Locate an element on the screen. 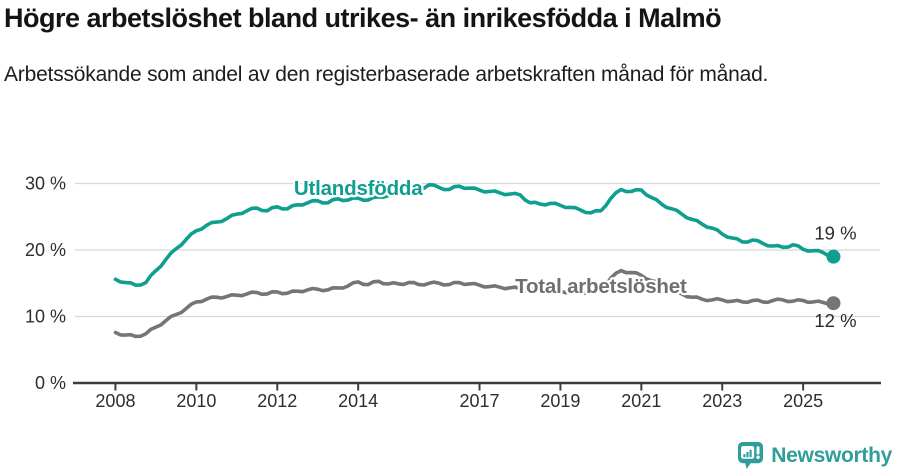  series-end-dot-utlandsfodda is located at coordinates (833, 256).